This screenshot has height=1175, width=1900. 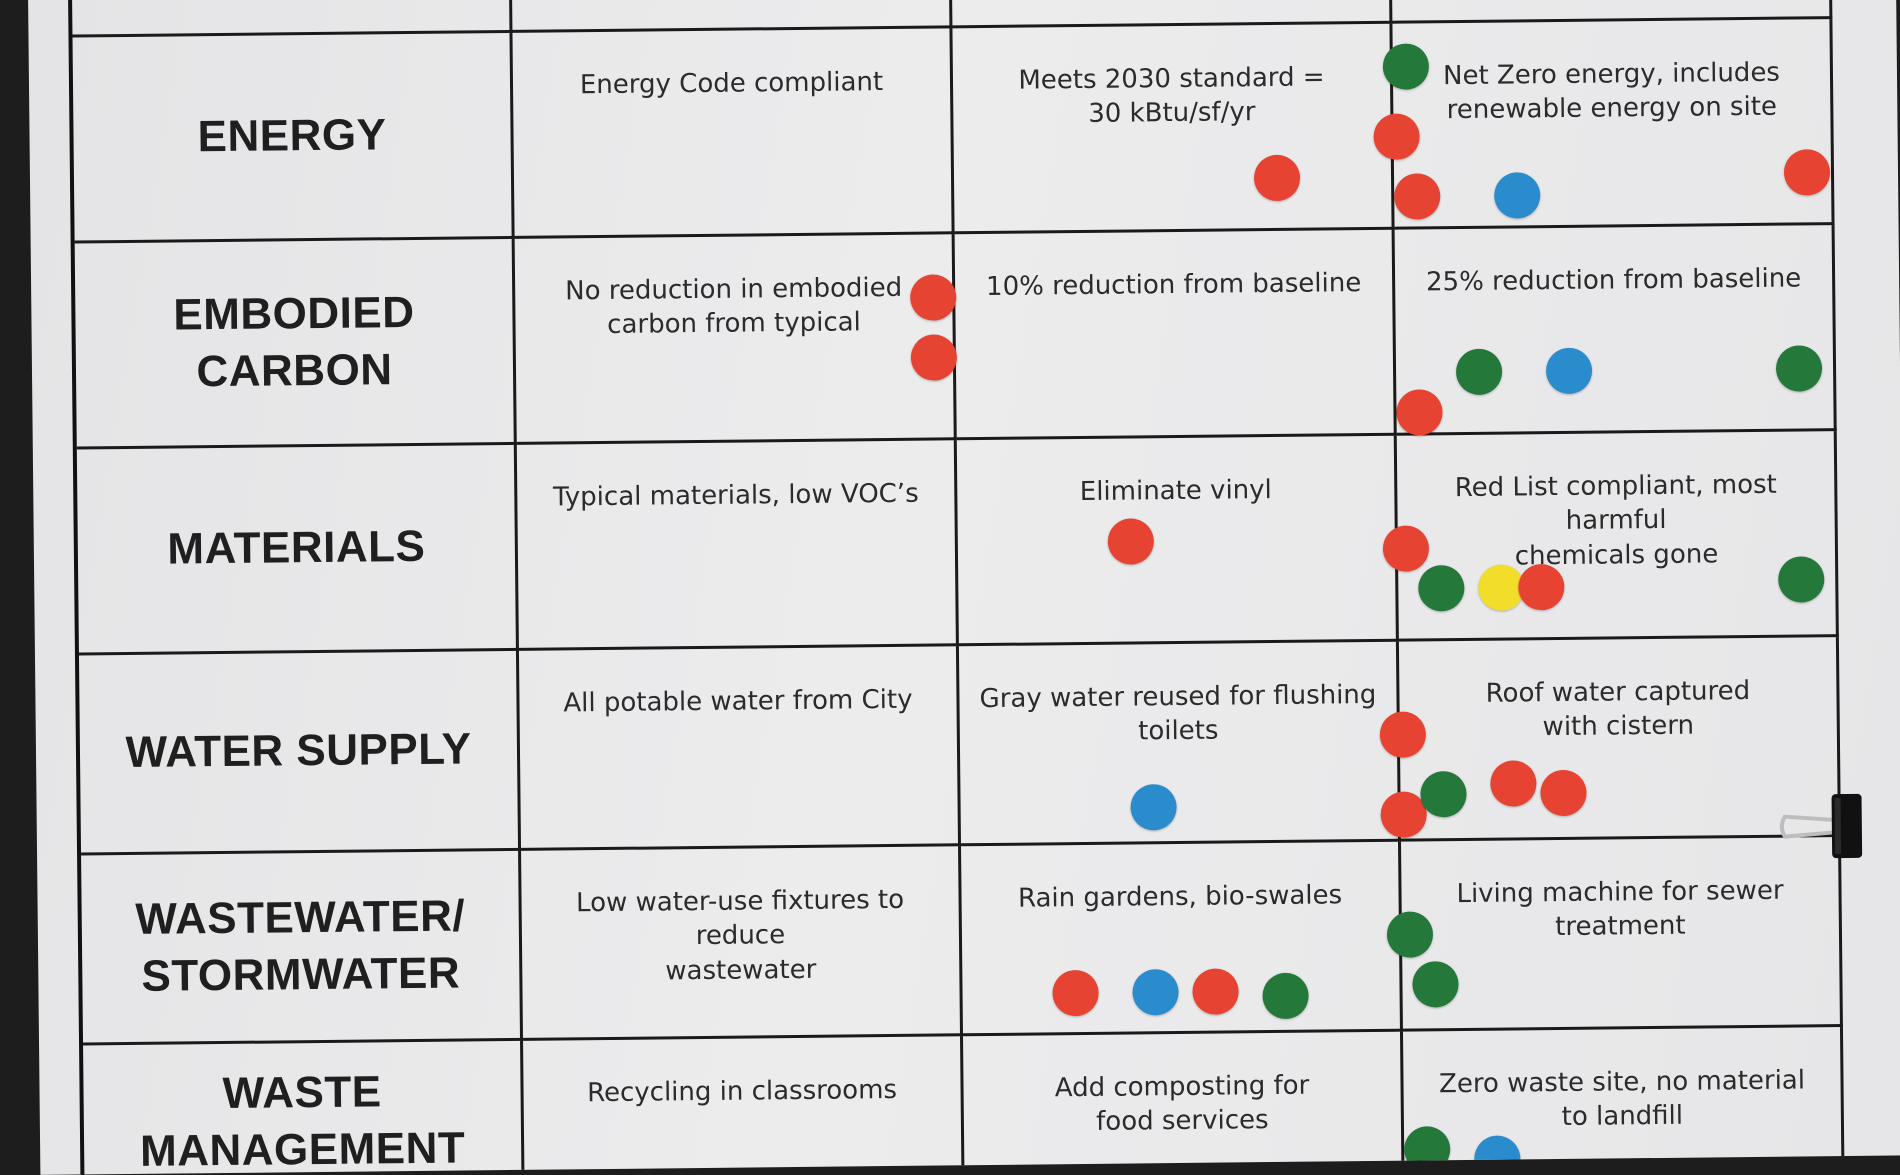 I want to click on category-label: WASTE MANAGEMENT, so click(x=304, y=1107).